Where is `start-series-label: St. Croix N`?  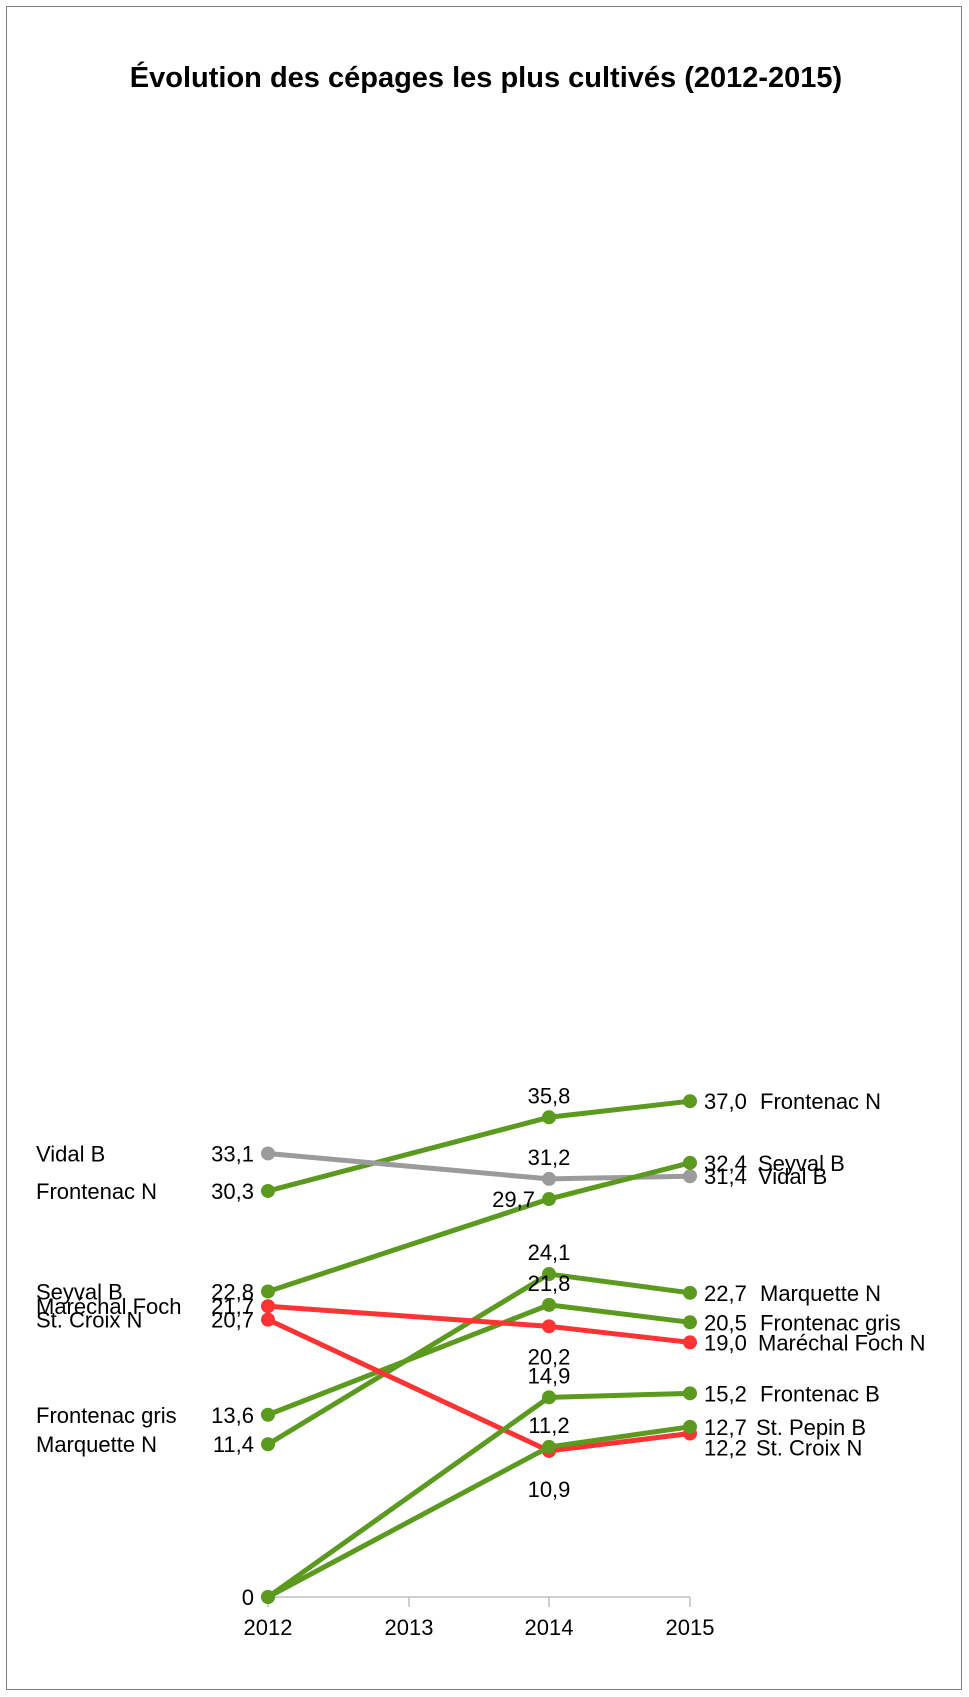 start-series-label: St. Croix N is located at coordinates (89, 1320).